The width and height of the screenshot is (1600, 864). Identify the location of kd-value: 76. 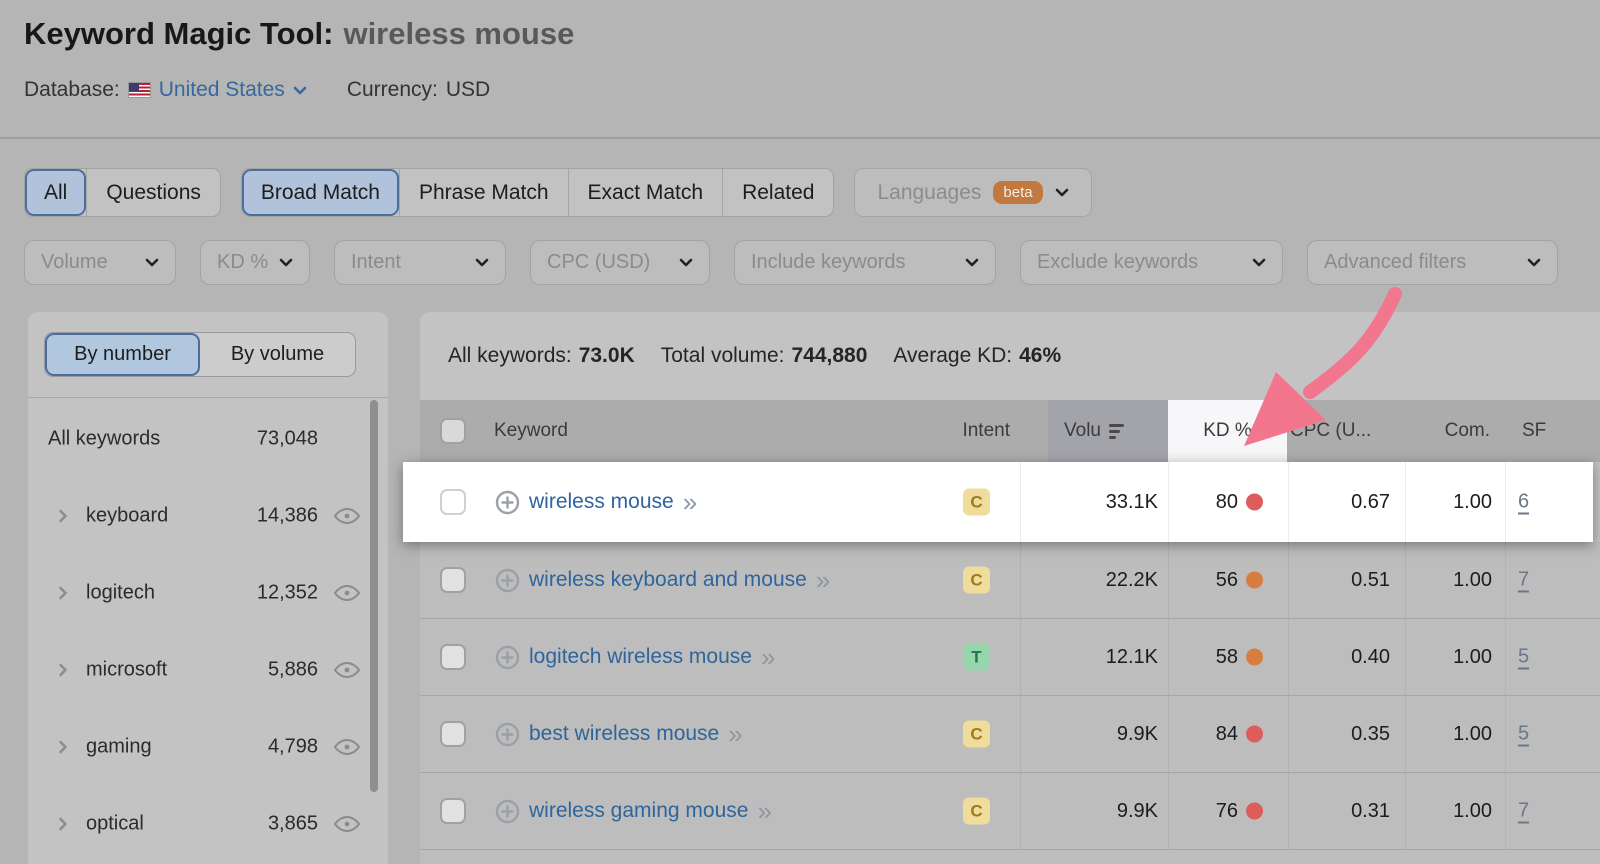
(1226, 810).